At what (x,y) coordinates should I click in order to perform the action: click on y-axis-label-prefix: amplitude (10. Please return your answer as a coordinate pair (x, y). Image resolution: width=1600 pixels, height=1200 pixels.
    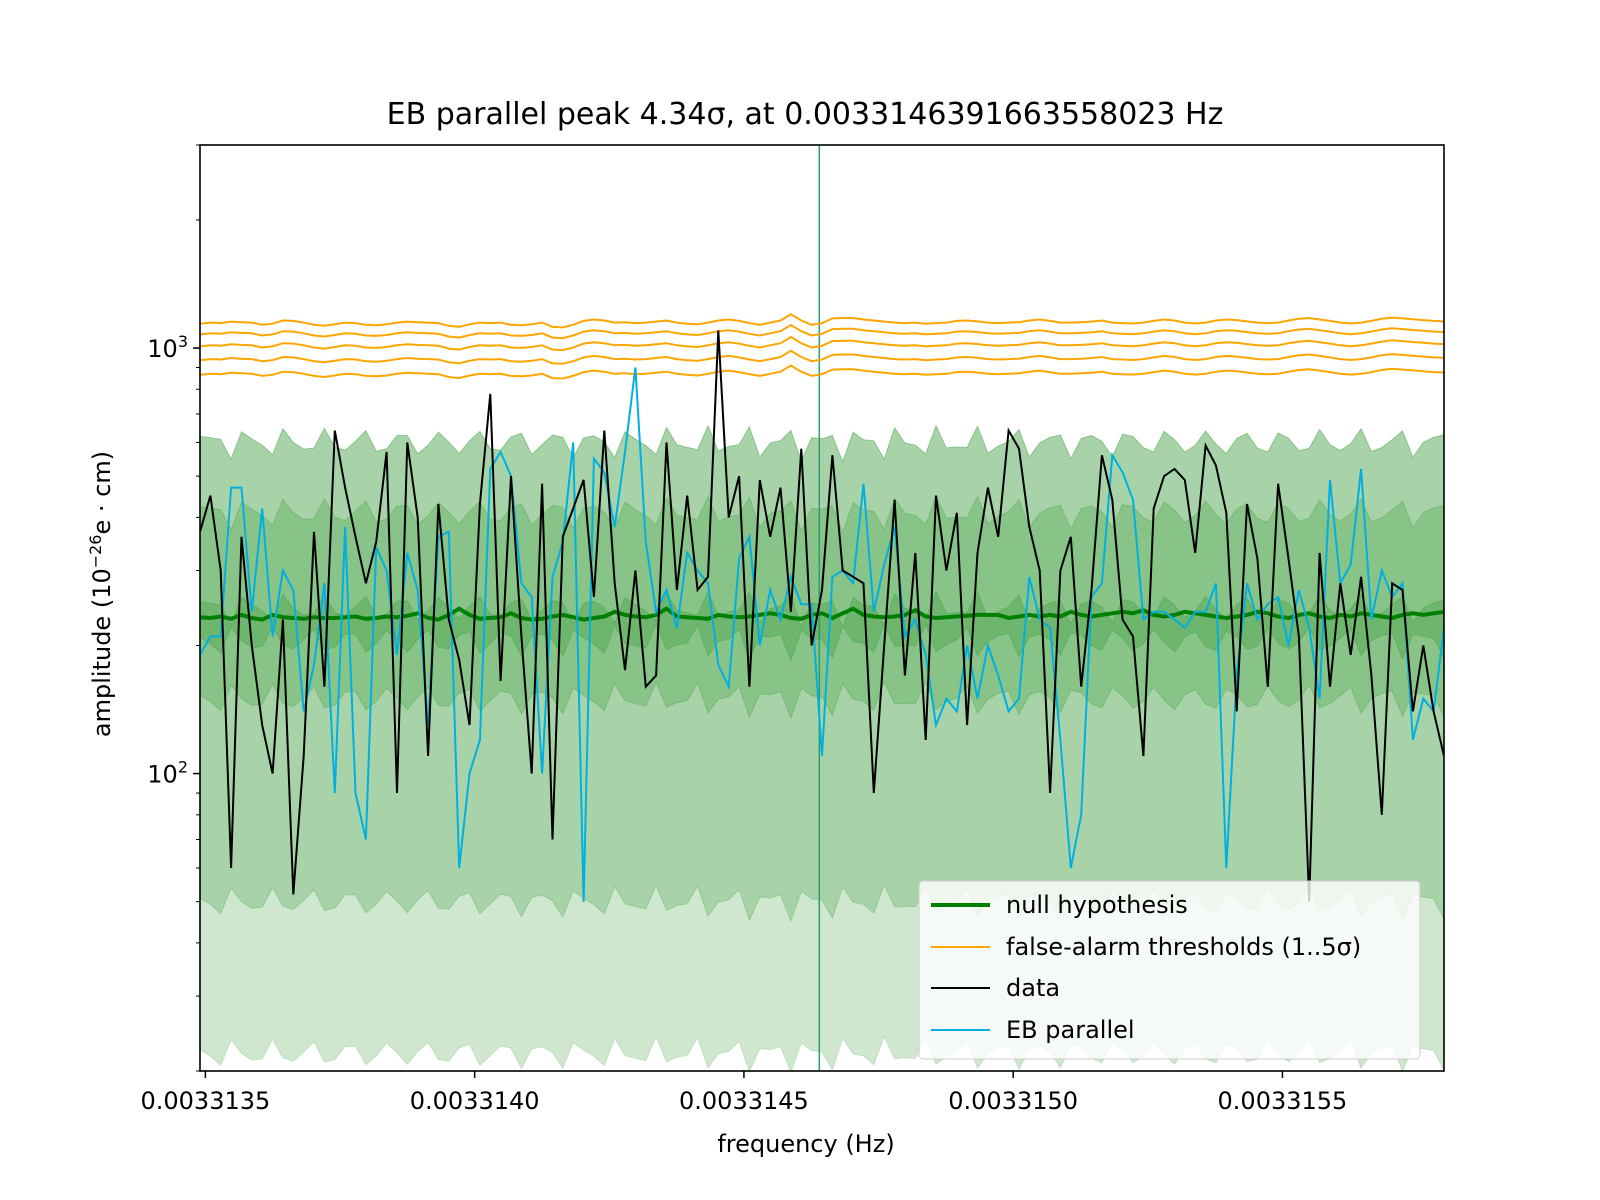
    Looking at the image, I should click on (102, 652).